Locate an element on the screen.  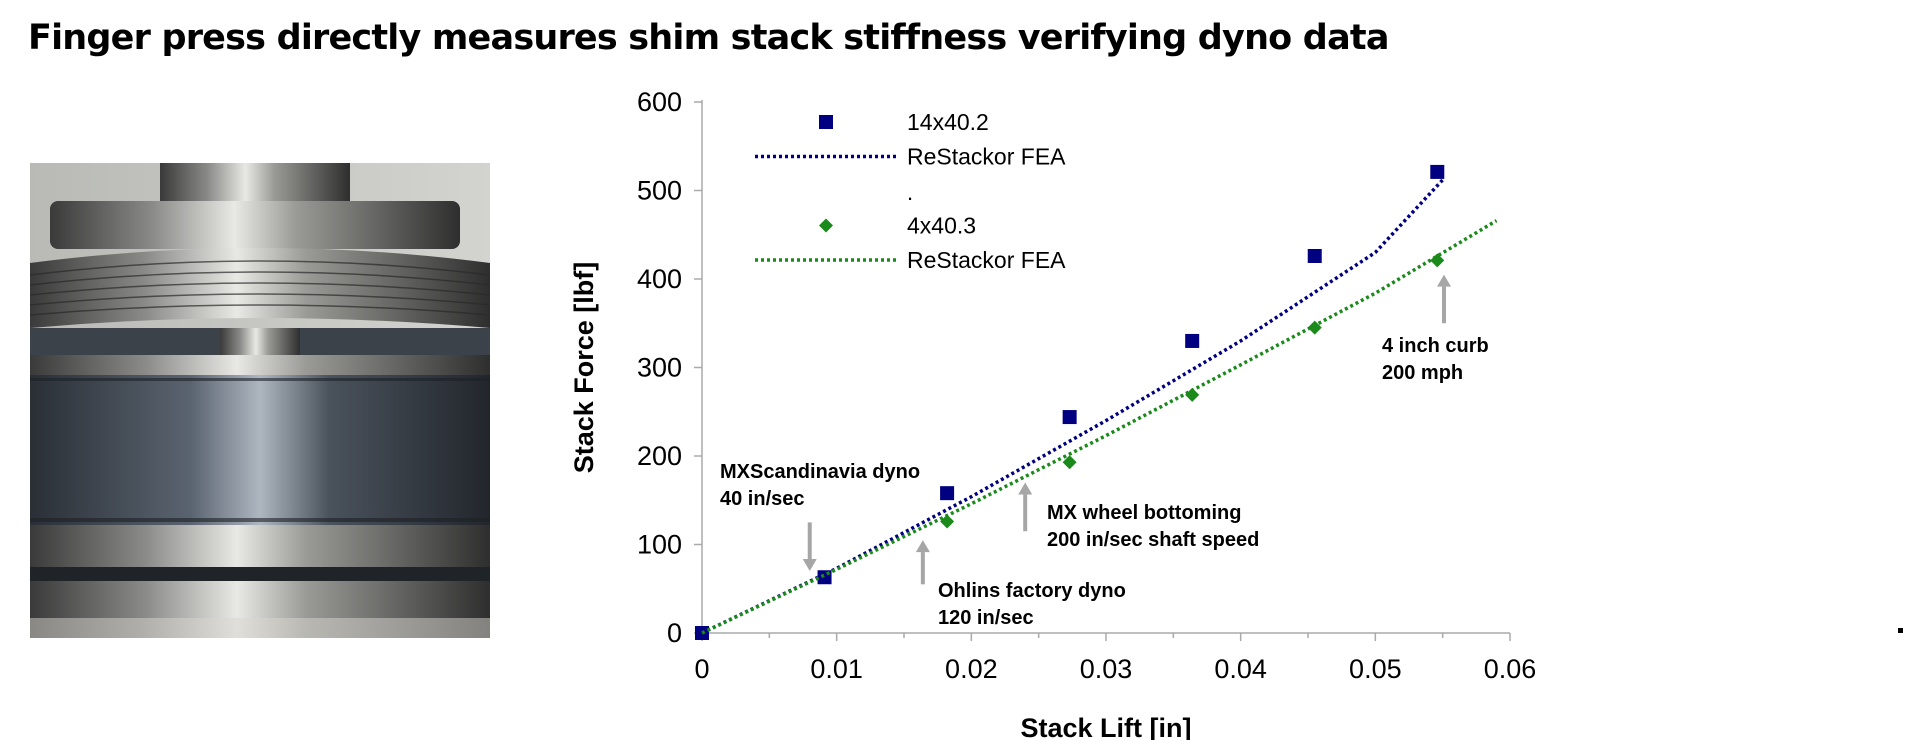
annotation-label: 4 inch curb is located at coordinates (1435, 346).